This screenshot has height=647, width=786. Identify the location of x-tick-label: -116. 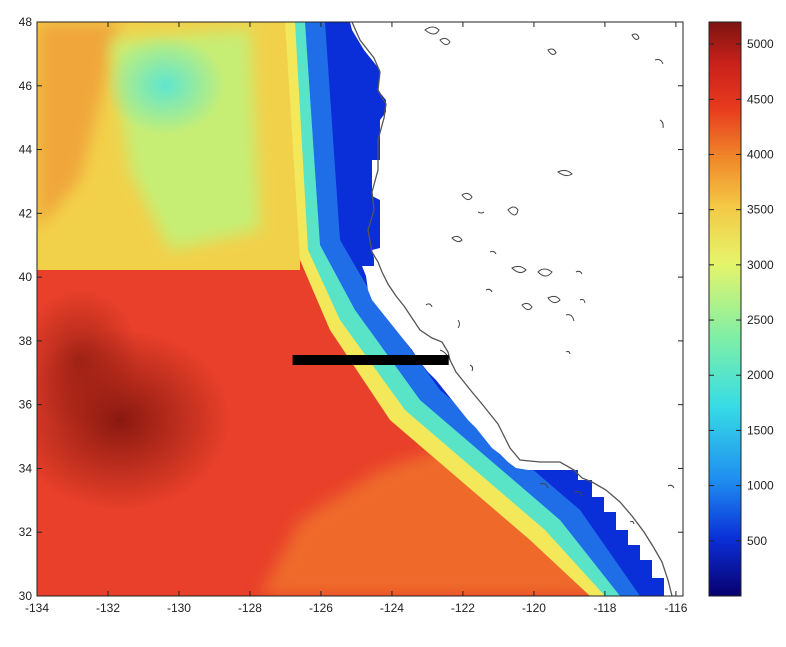
(675, 608).